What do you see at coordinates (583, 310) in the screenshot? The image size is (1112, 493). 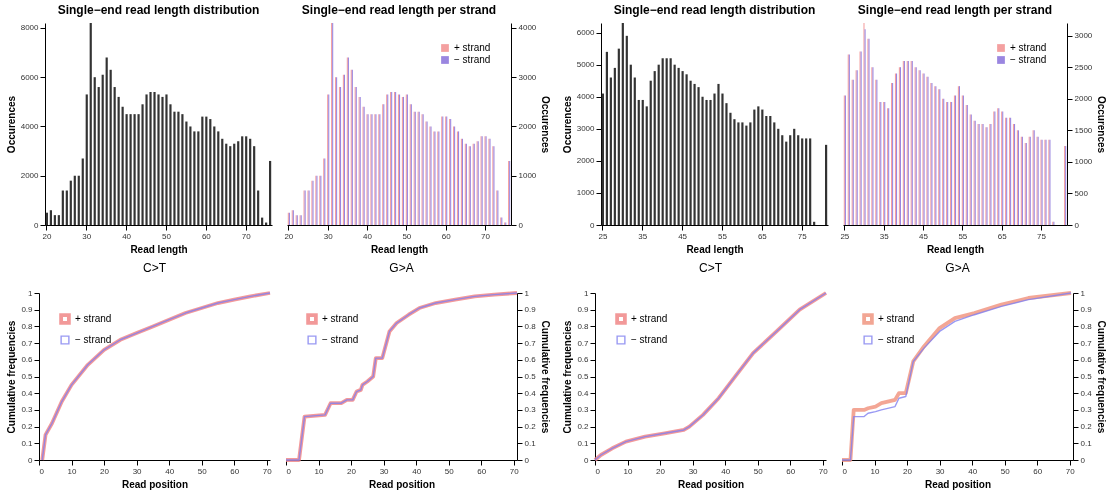 I see `y-tick-label: 0.9` at bounding box center [583, 310].